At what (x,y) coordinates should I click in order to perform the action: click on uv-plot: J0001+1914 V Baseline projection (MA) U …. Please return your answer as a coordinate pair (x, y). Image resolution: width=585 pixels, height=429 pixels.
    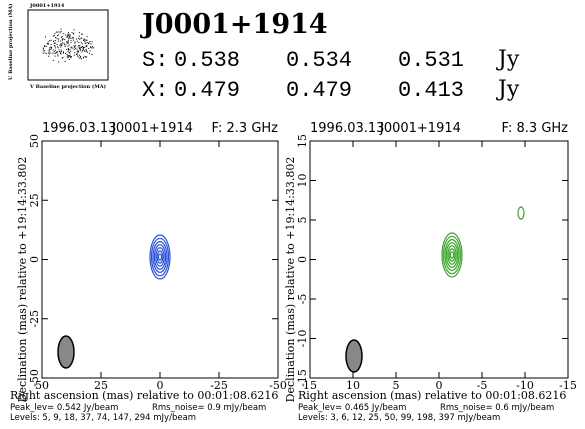
    Looking at the image, I should click on (58, 46).